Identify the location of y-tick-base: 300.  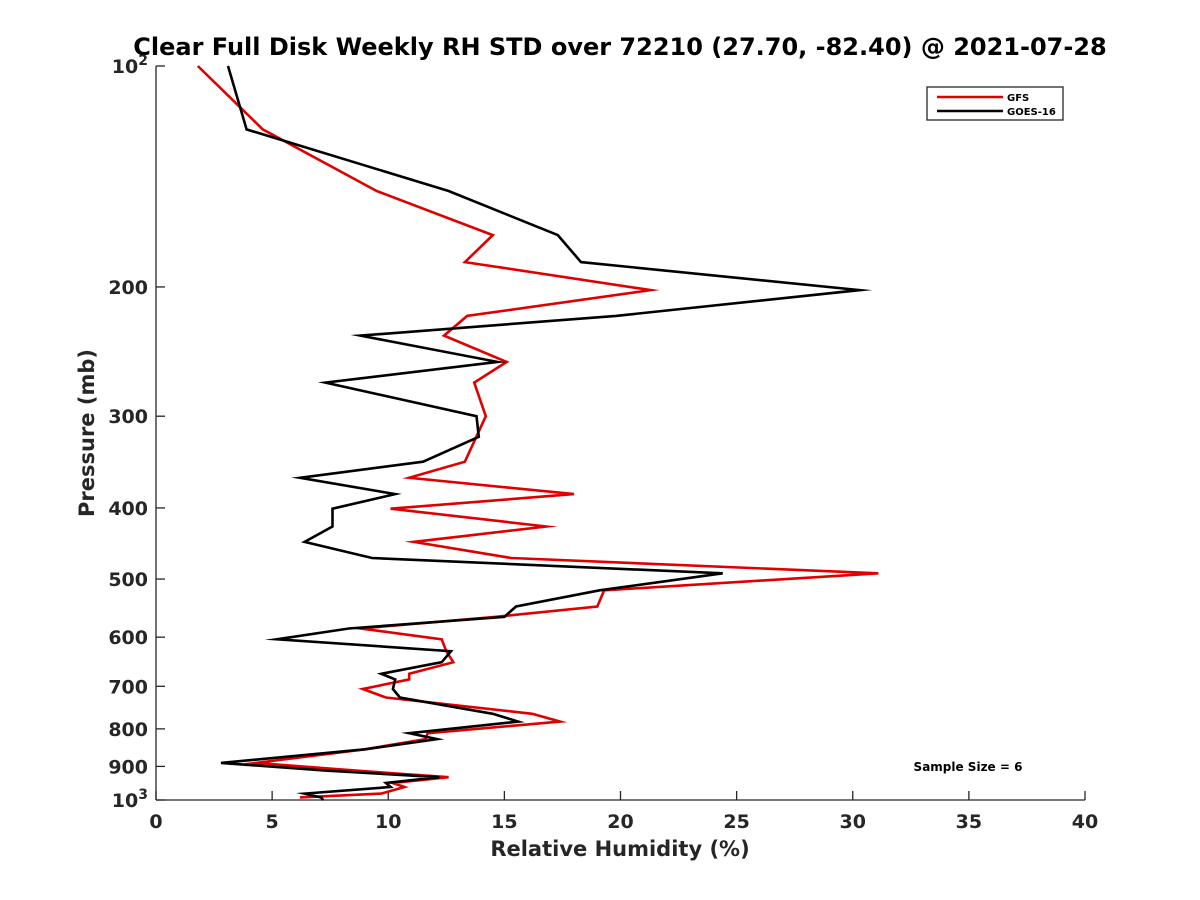
(128, 417).